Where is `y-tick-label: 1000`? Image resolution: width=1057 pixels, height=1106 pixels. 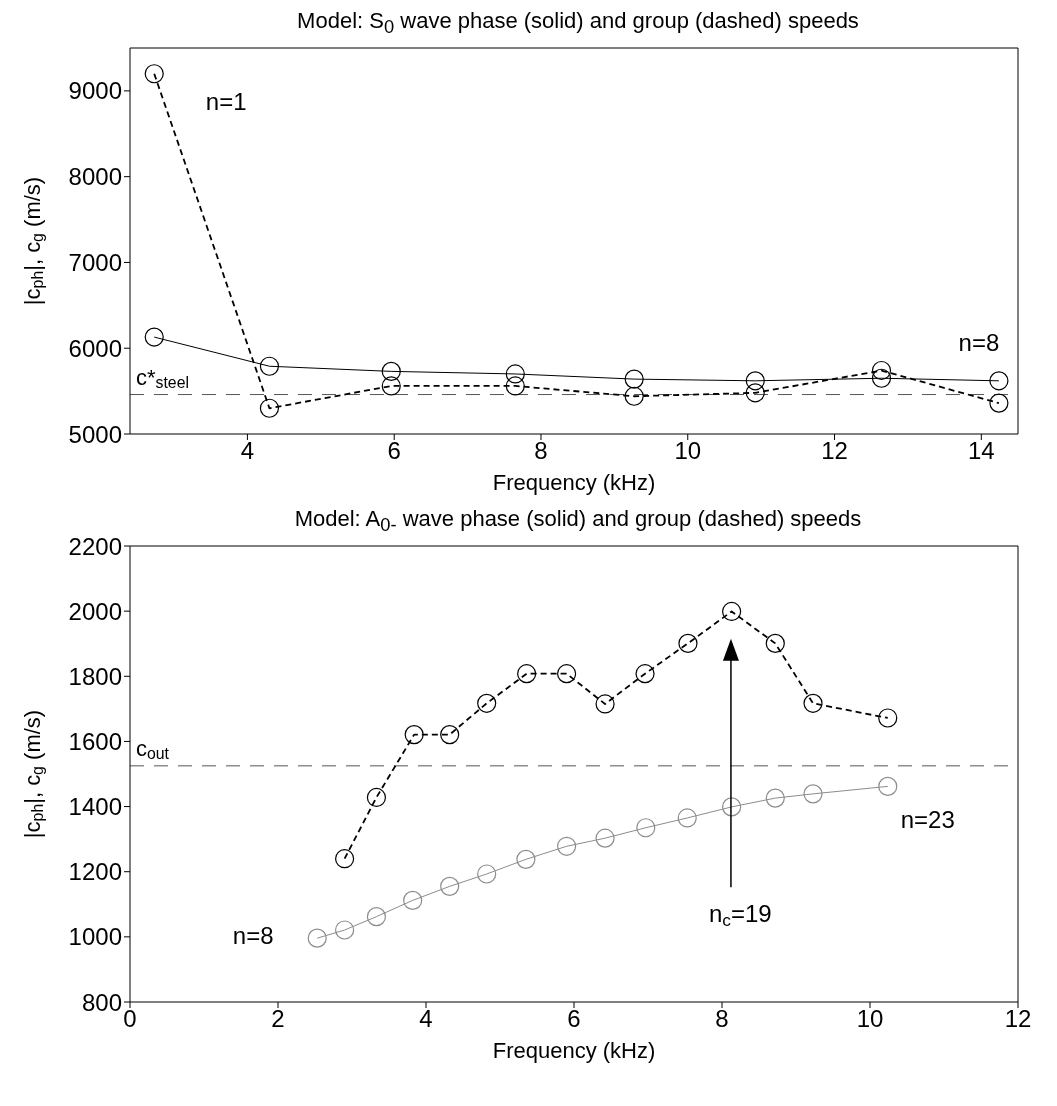 y-tick-label: 1000 is located at coordinates (95, 937).